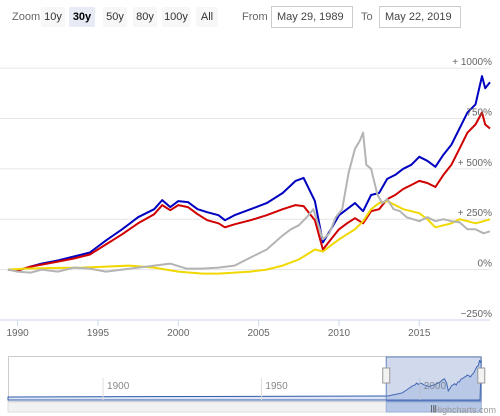 The width and height of the screenshot is (500, 416). Describe the element at coordinates (176, 17) in the screenshot. I see `zoom-button-100y: 100y` at that location.